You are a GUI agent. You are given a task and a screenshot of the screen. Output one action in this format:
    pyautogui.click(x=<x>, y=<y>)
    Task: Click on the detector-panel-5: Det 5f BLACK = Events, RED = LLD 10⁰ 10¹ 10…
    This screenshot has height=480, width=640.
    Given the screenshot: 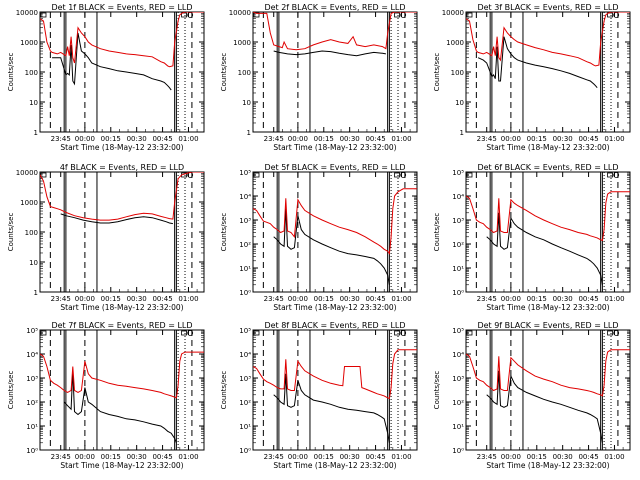 What is the action you would take?
    pyautogui.click(x=319, y=237)
    